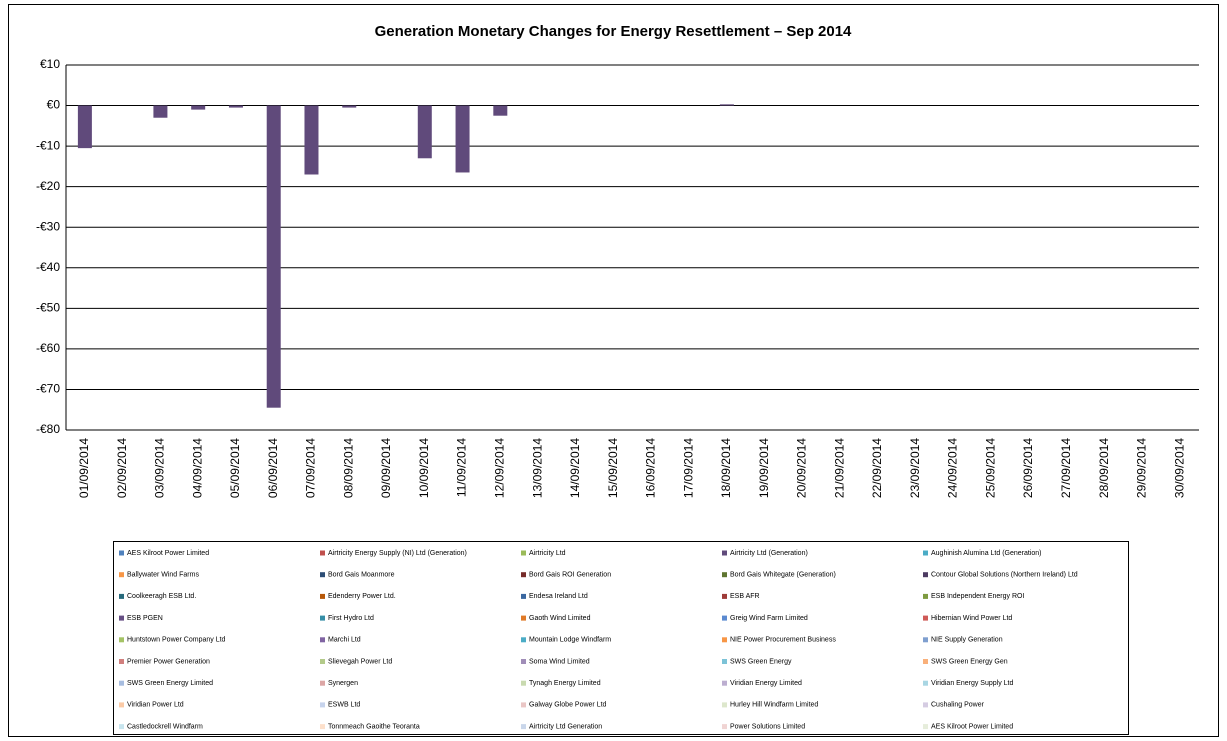  I want to click on y-tick-label: €0, so click(54, 105).